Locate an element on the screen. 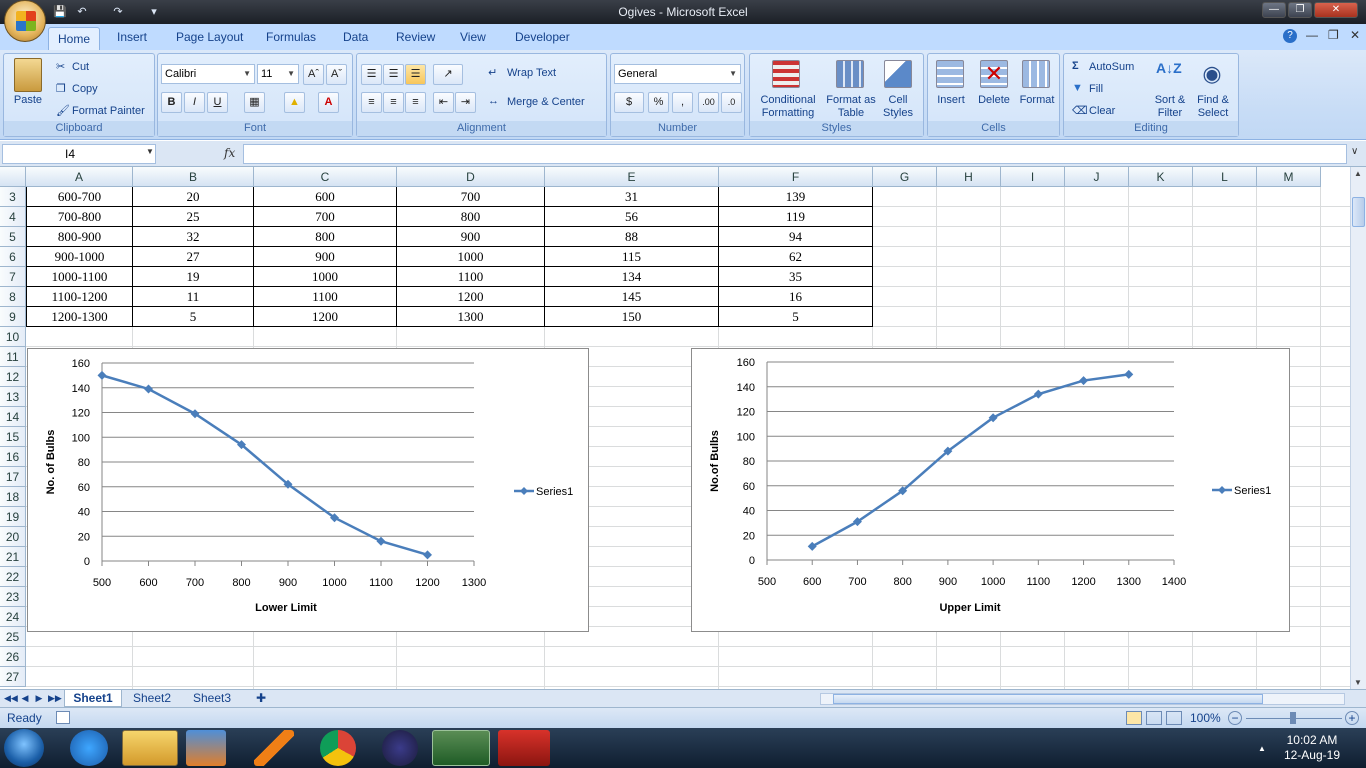 The width and height of the screenshot is (1366, 768). currency-button: $ is located at coordinates (629, 102).